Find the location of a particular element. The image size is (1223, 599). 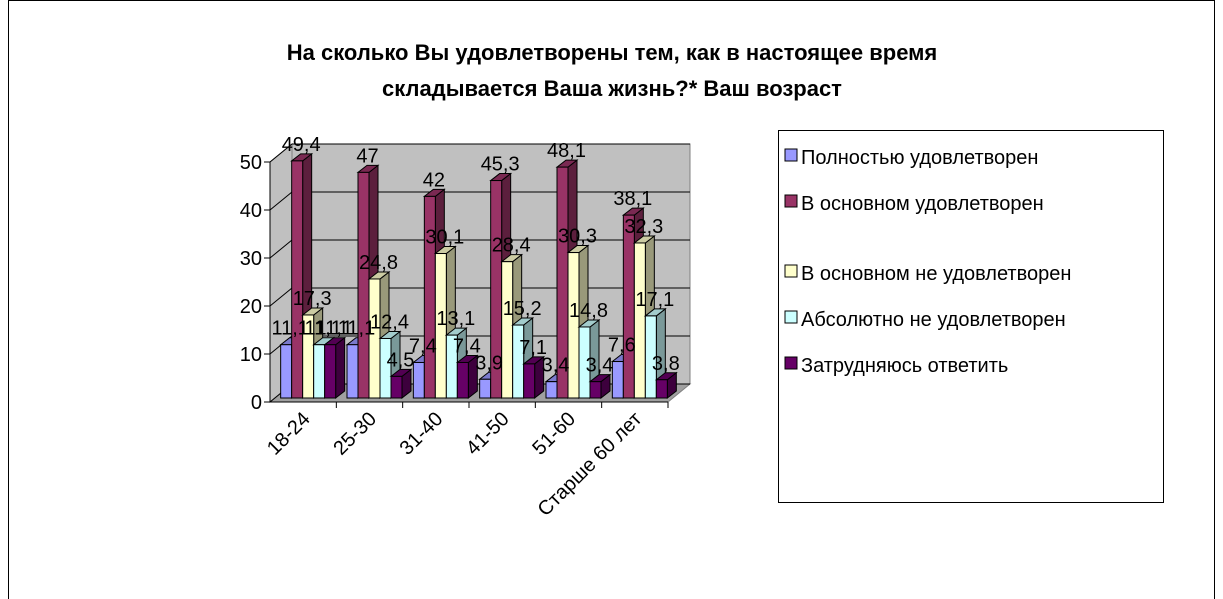

y-tick-label: 20 is located at coordinates (251, 307).